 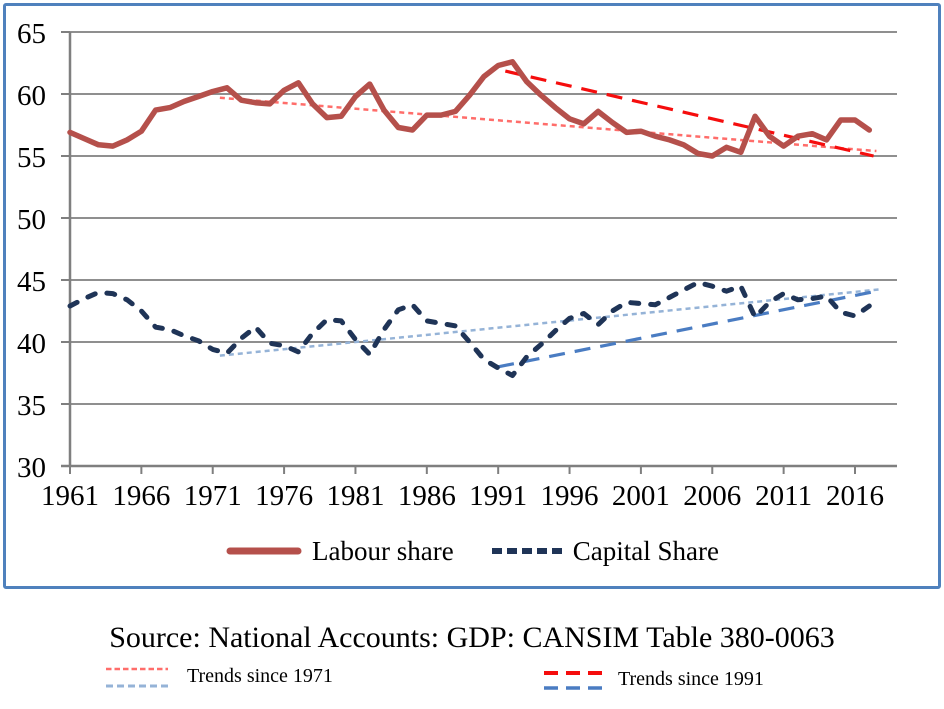 What do you see at coordinates (687, 329) in the screenshot?
I see `capital-trend-since-1991-line` at bounding box center [687, 329].